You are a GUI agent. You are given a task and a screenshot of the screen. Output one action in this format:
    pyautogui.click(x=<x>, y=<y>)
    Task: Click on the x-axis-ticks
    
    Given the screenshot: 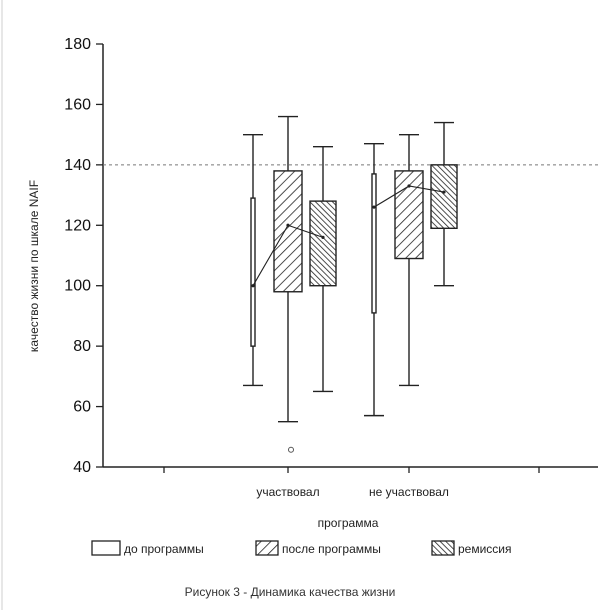 What is the action you would take?
    pyautogui.click(x=351, y=470)
    